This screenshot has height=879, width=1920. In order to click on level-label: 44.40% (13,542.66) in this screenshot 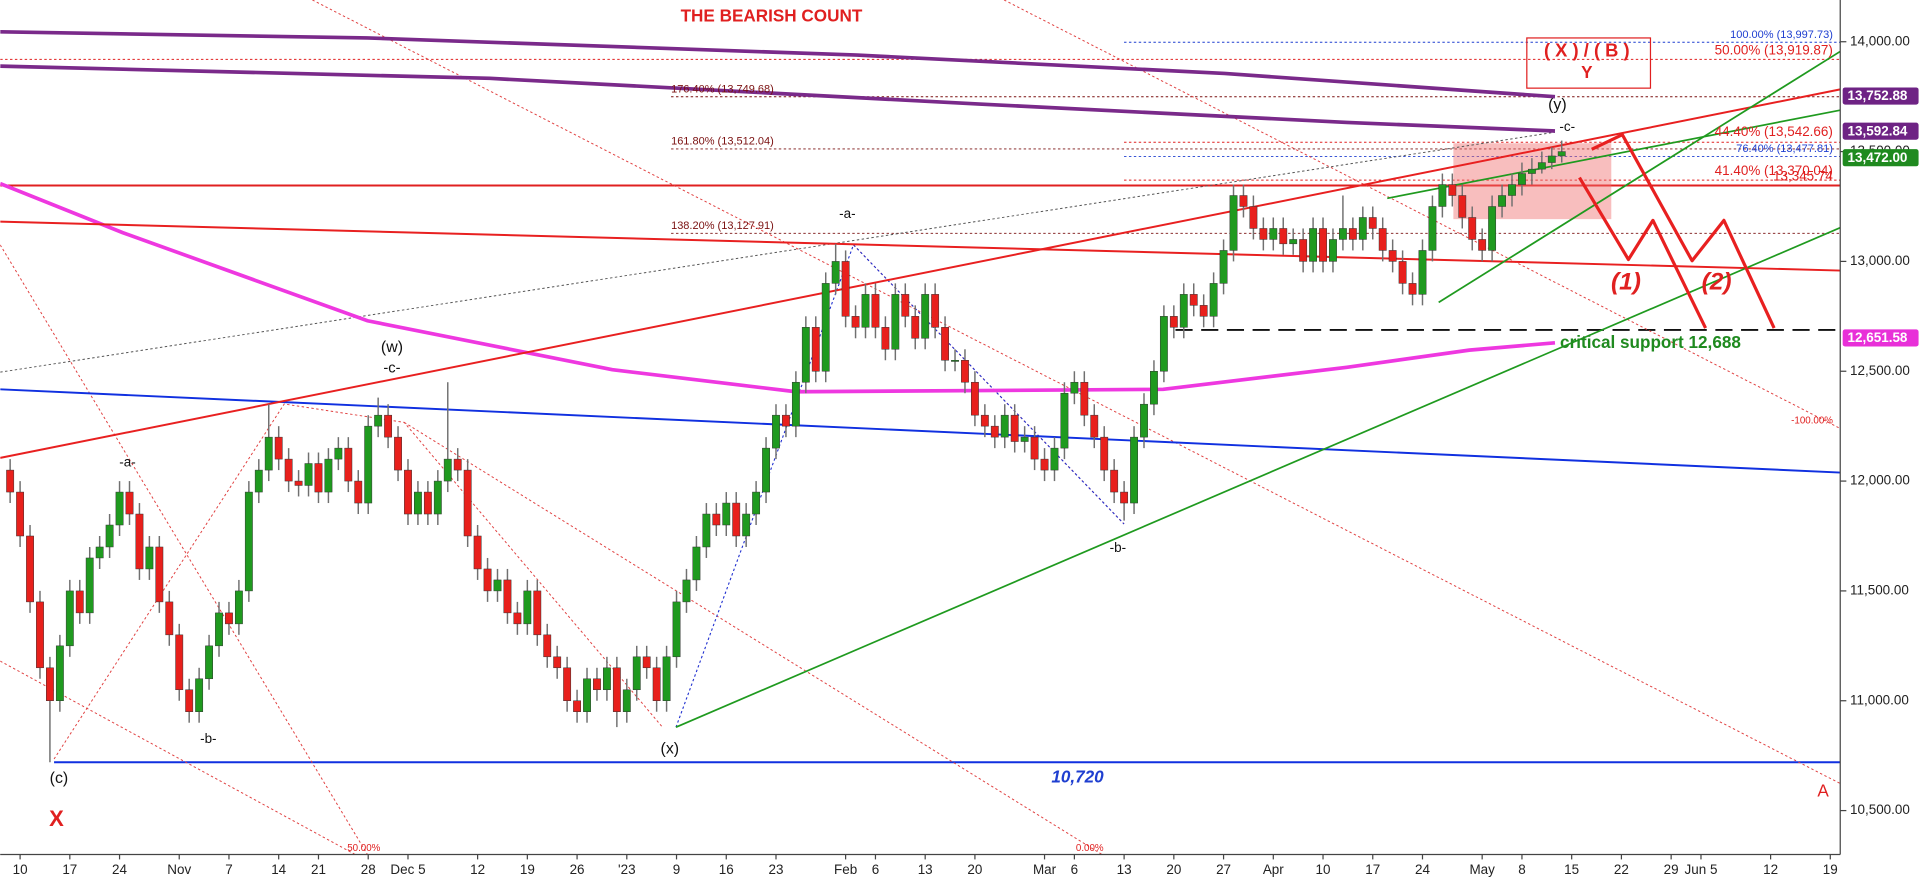, I will do `click(1774, 131)`.